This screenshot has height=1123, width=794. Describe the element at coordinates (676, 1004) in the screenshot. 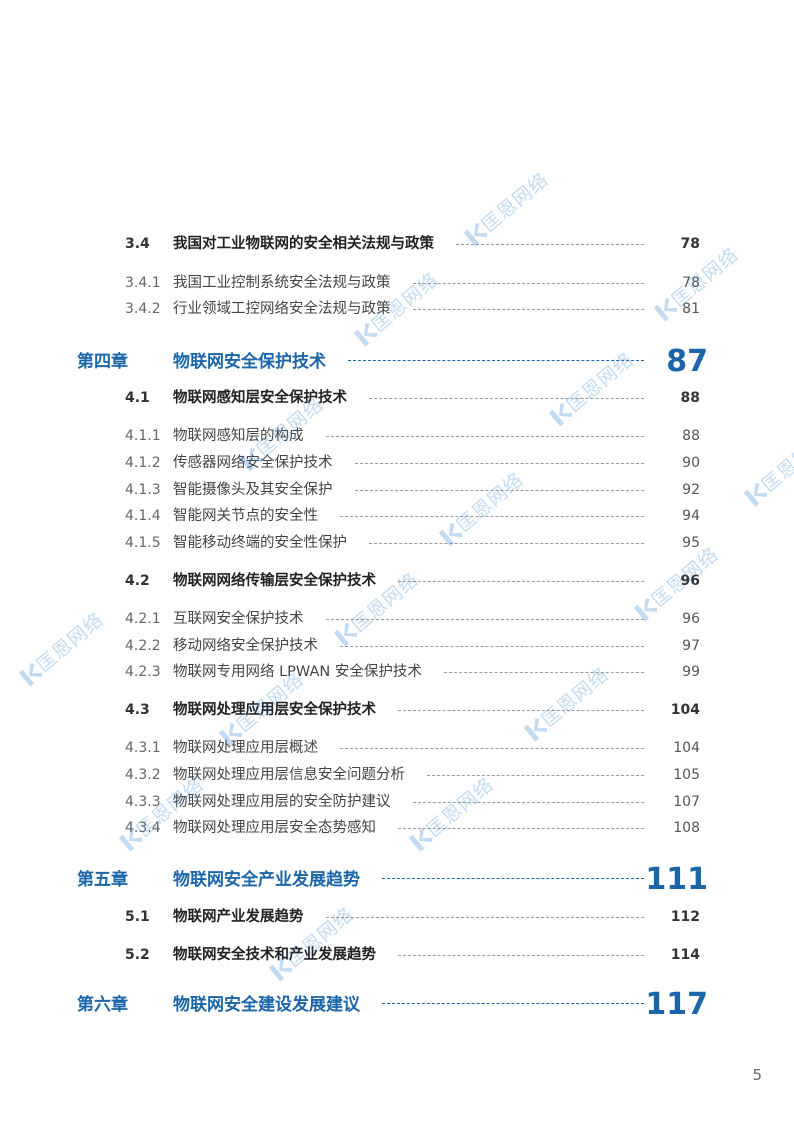

I see `toc-page-number: 117` at that location.